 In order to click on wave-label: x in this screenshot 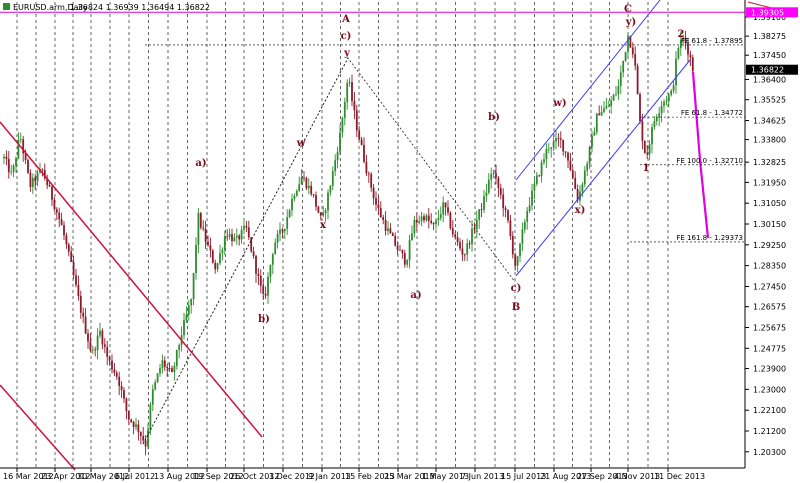, I will do `click(323, 225)`.